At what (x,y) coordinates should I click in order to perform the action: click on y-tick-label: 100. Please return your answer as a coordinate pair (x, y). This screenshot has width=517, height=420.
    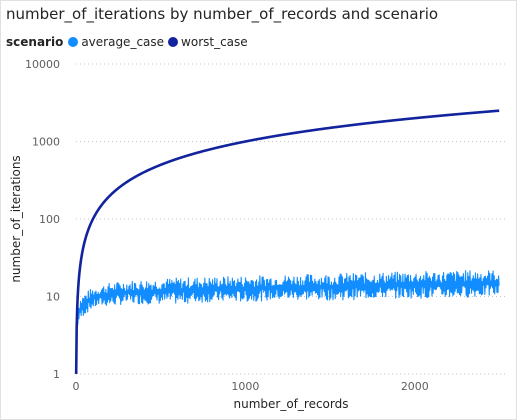
    Looking at the image, I should click on (49, 219).